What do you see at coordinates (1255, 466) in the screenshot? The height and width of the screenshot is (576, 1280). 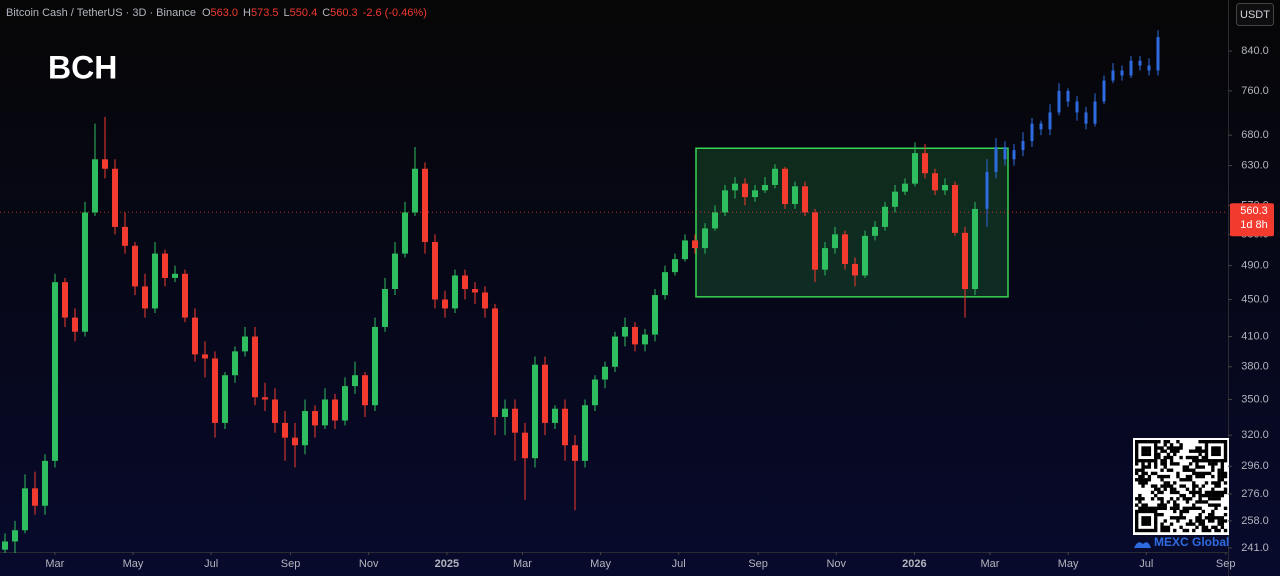 I see `y-tick-label: 296.0` at bounding box center [1255, 466].